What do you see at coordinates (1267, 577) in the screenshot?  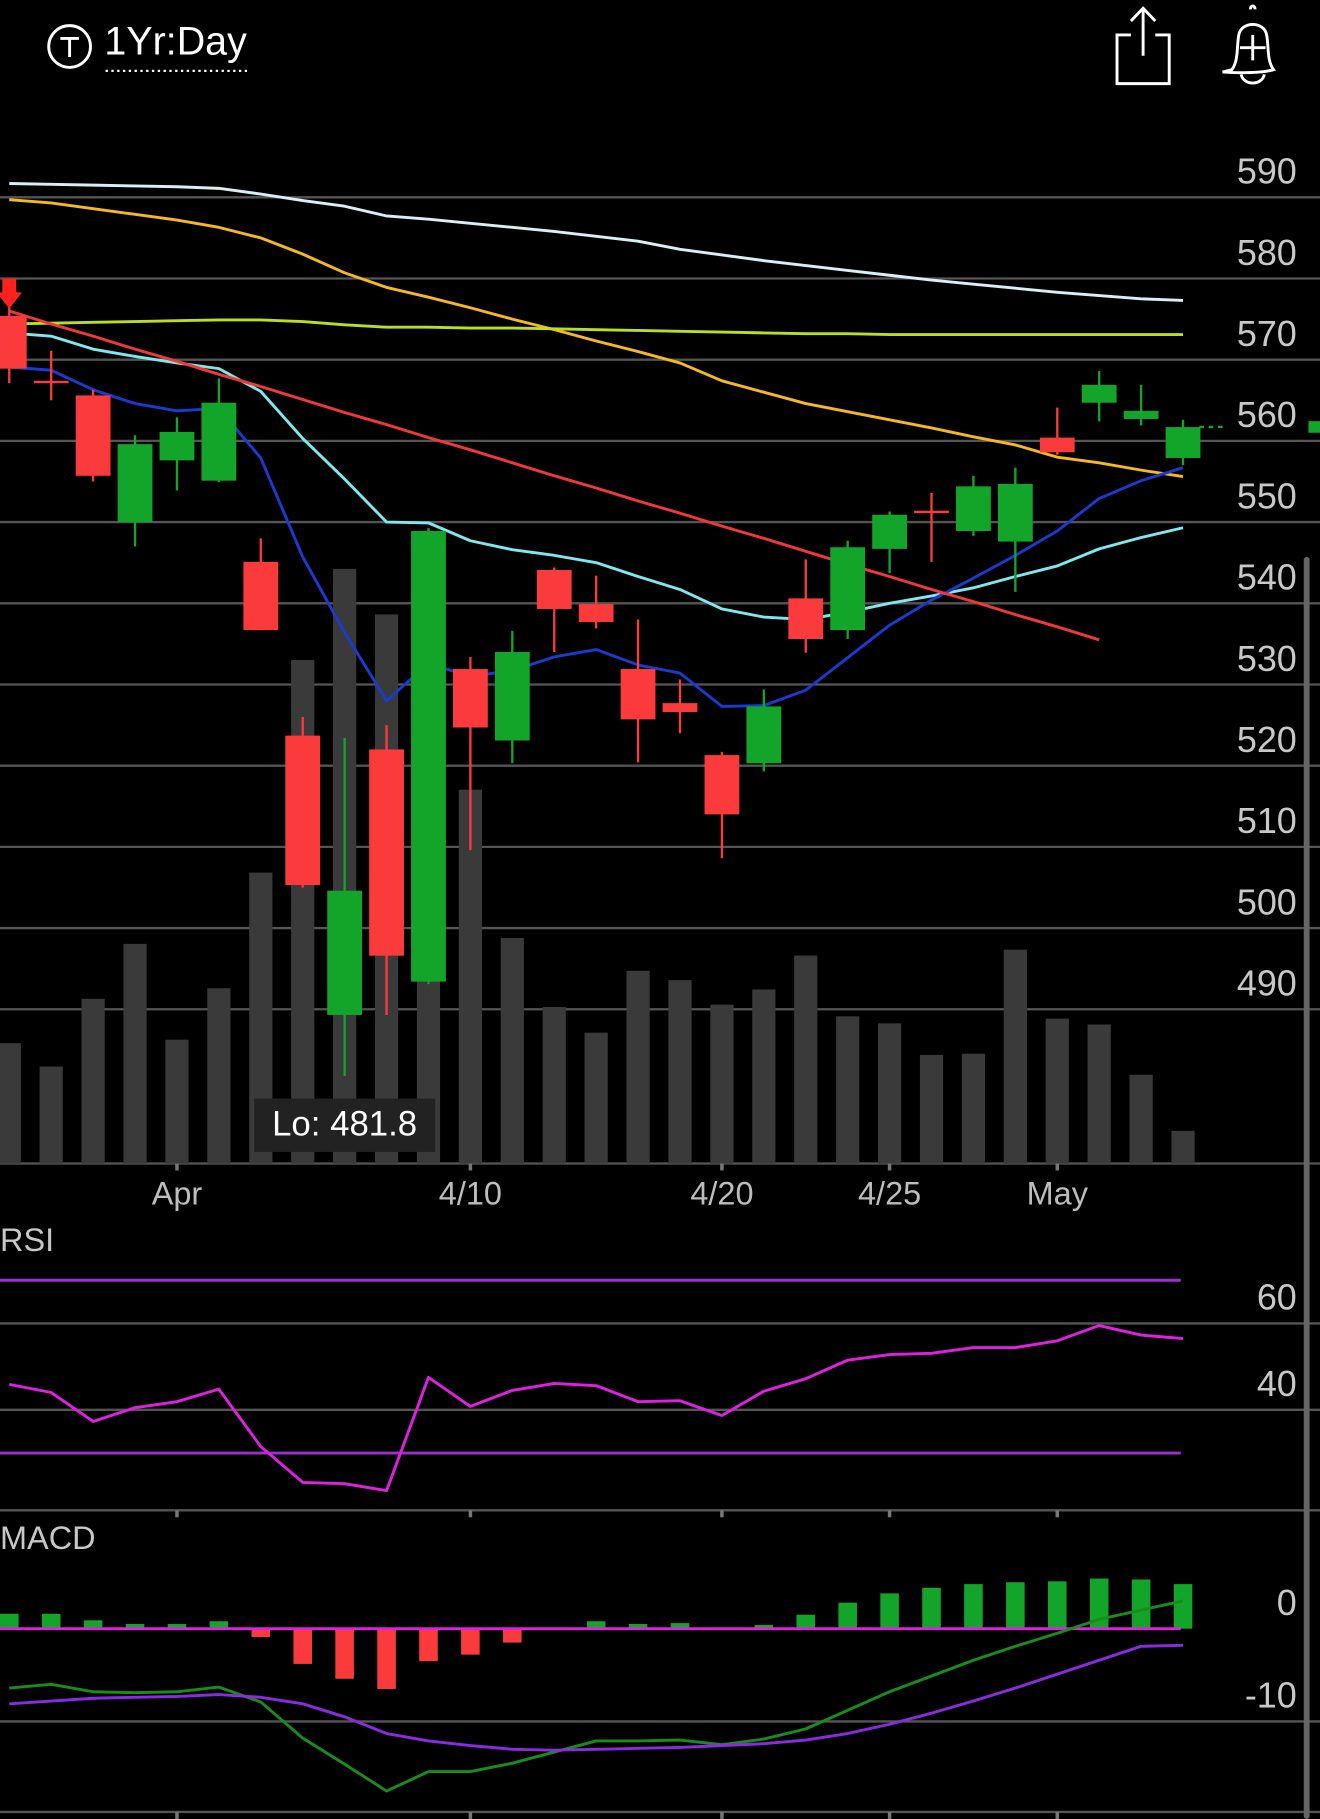 I see `y-tick-label: 540` at bounding box center [1267, 577].